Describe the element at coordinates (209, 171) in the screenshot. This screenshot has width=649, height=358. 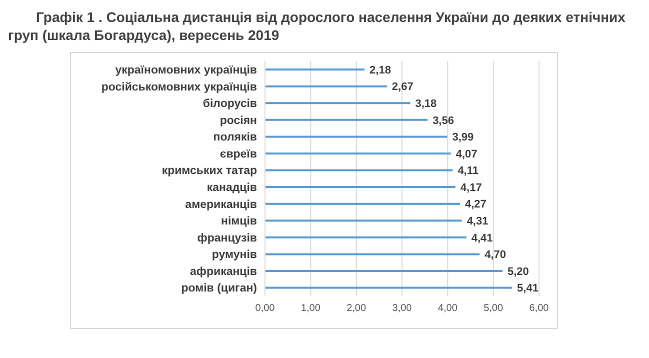
I see `y-tick-label: кримських татар` at that location.